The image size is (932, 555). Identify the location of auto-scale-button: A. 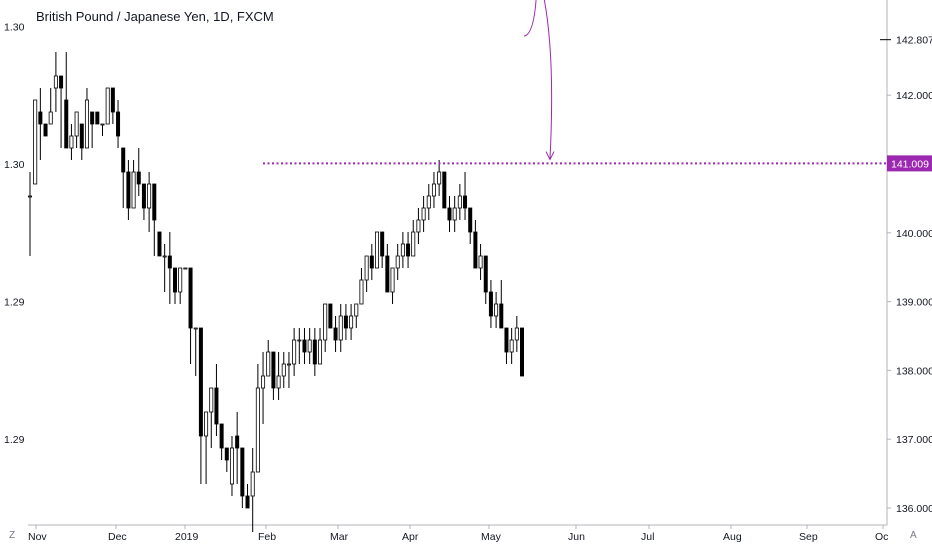
(913, 535).